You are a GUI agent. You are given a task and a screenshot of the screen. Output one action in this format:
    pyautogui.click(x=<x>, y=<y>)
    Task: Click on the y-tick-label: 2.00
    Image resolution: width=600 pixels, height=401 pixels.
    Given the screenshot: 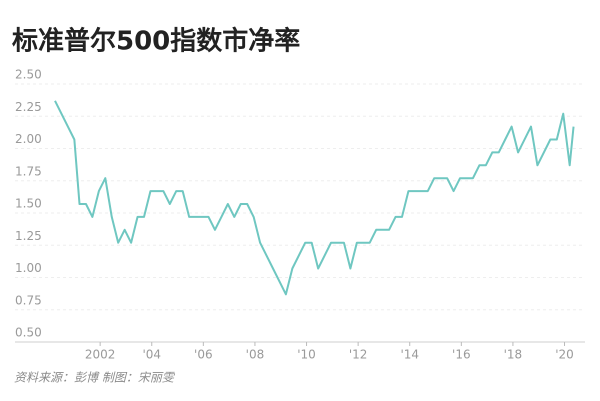 What is the action you would take?
    pyautogui.click(x=28, y=139)
    